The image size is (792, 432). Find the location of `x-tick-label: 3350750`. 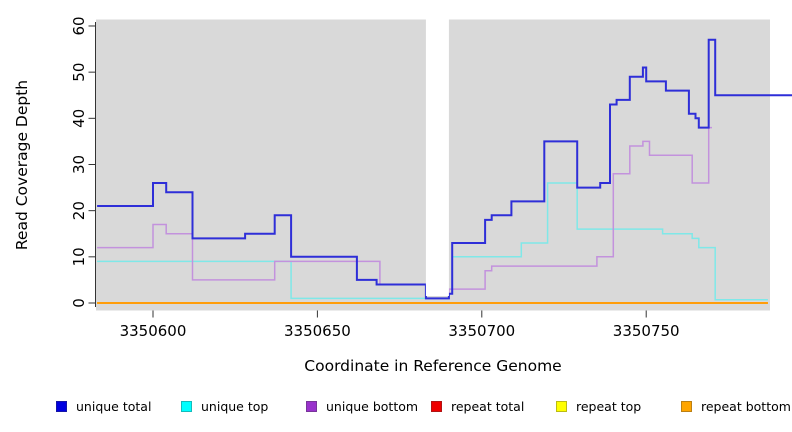

x-tick-label: 3350750 is located at coordinates (646, 331).